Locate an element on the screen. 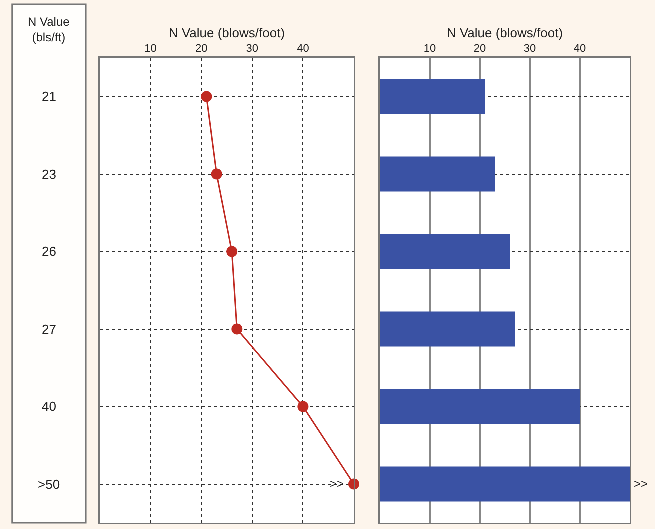  y-tick-label: 26 is located at coordinates (49, 251).